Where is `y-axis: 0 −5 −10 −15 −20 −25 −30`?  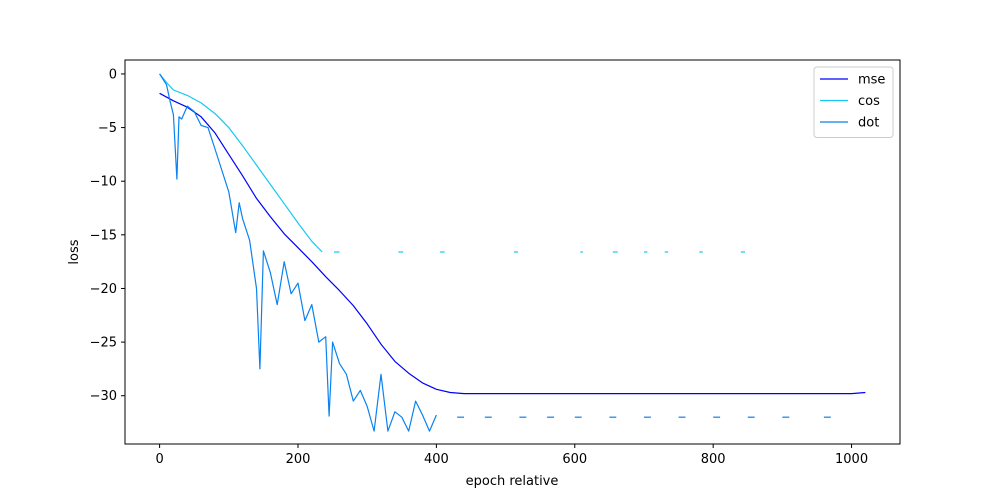 y-axis: 0 −5 −10 −15 −20 −25 −30 is located at coordinates (107, 235).